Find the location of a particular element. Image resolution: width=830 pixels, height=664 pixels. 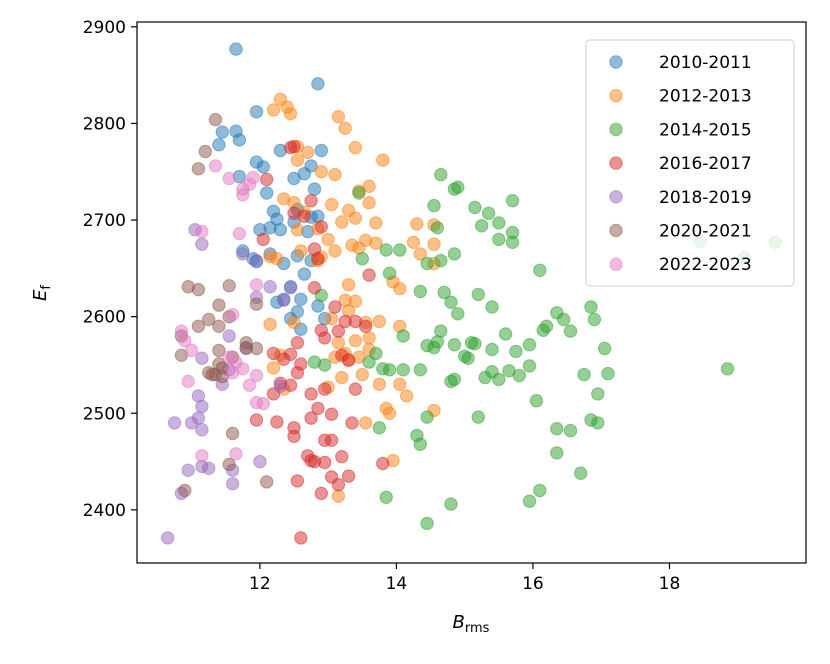

legend-item: 2020-2021 is located at coordinates (680, 232).